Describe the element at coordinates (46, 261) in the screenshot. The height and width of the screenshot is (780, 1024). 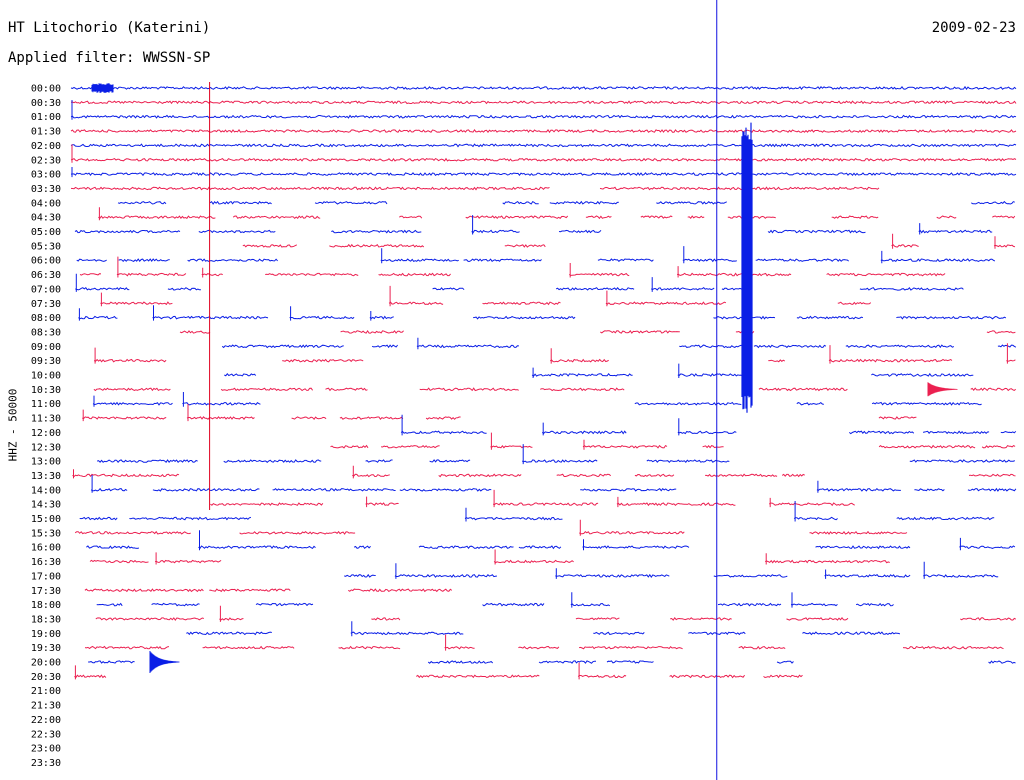
I see `row-time-label: 06:00` at that location.